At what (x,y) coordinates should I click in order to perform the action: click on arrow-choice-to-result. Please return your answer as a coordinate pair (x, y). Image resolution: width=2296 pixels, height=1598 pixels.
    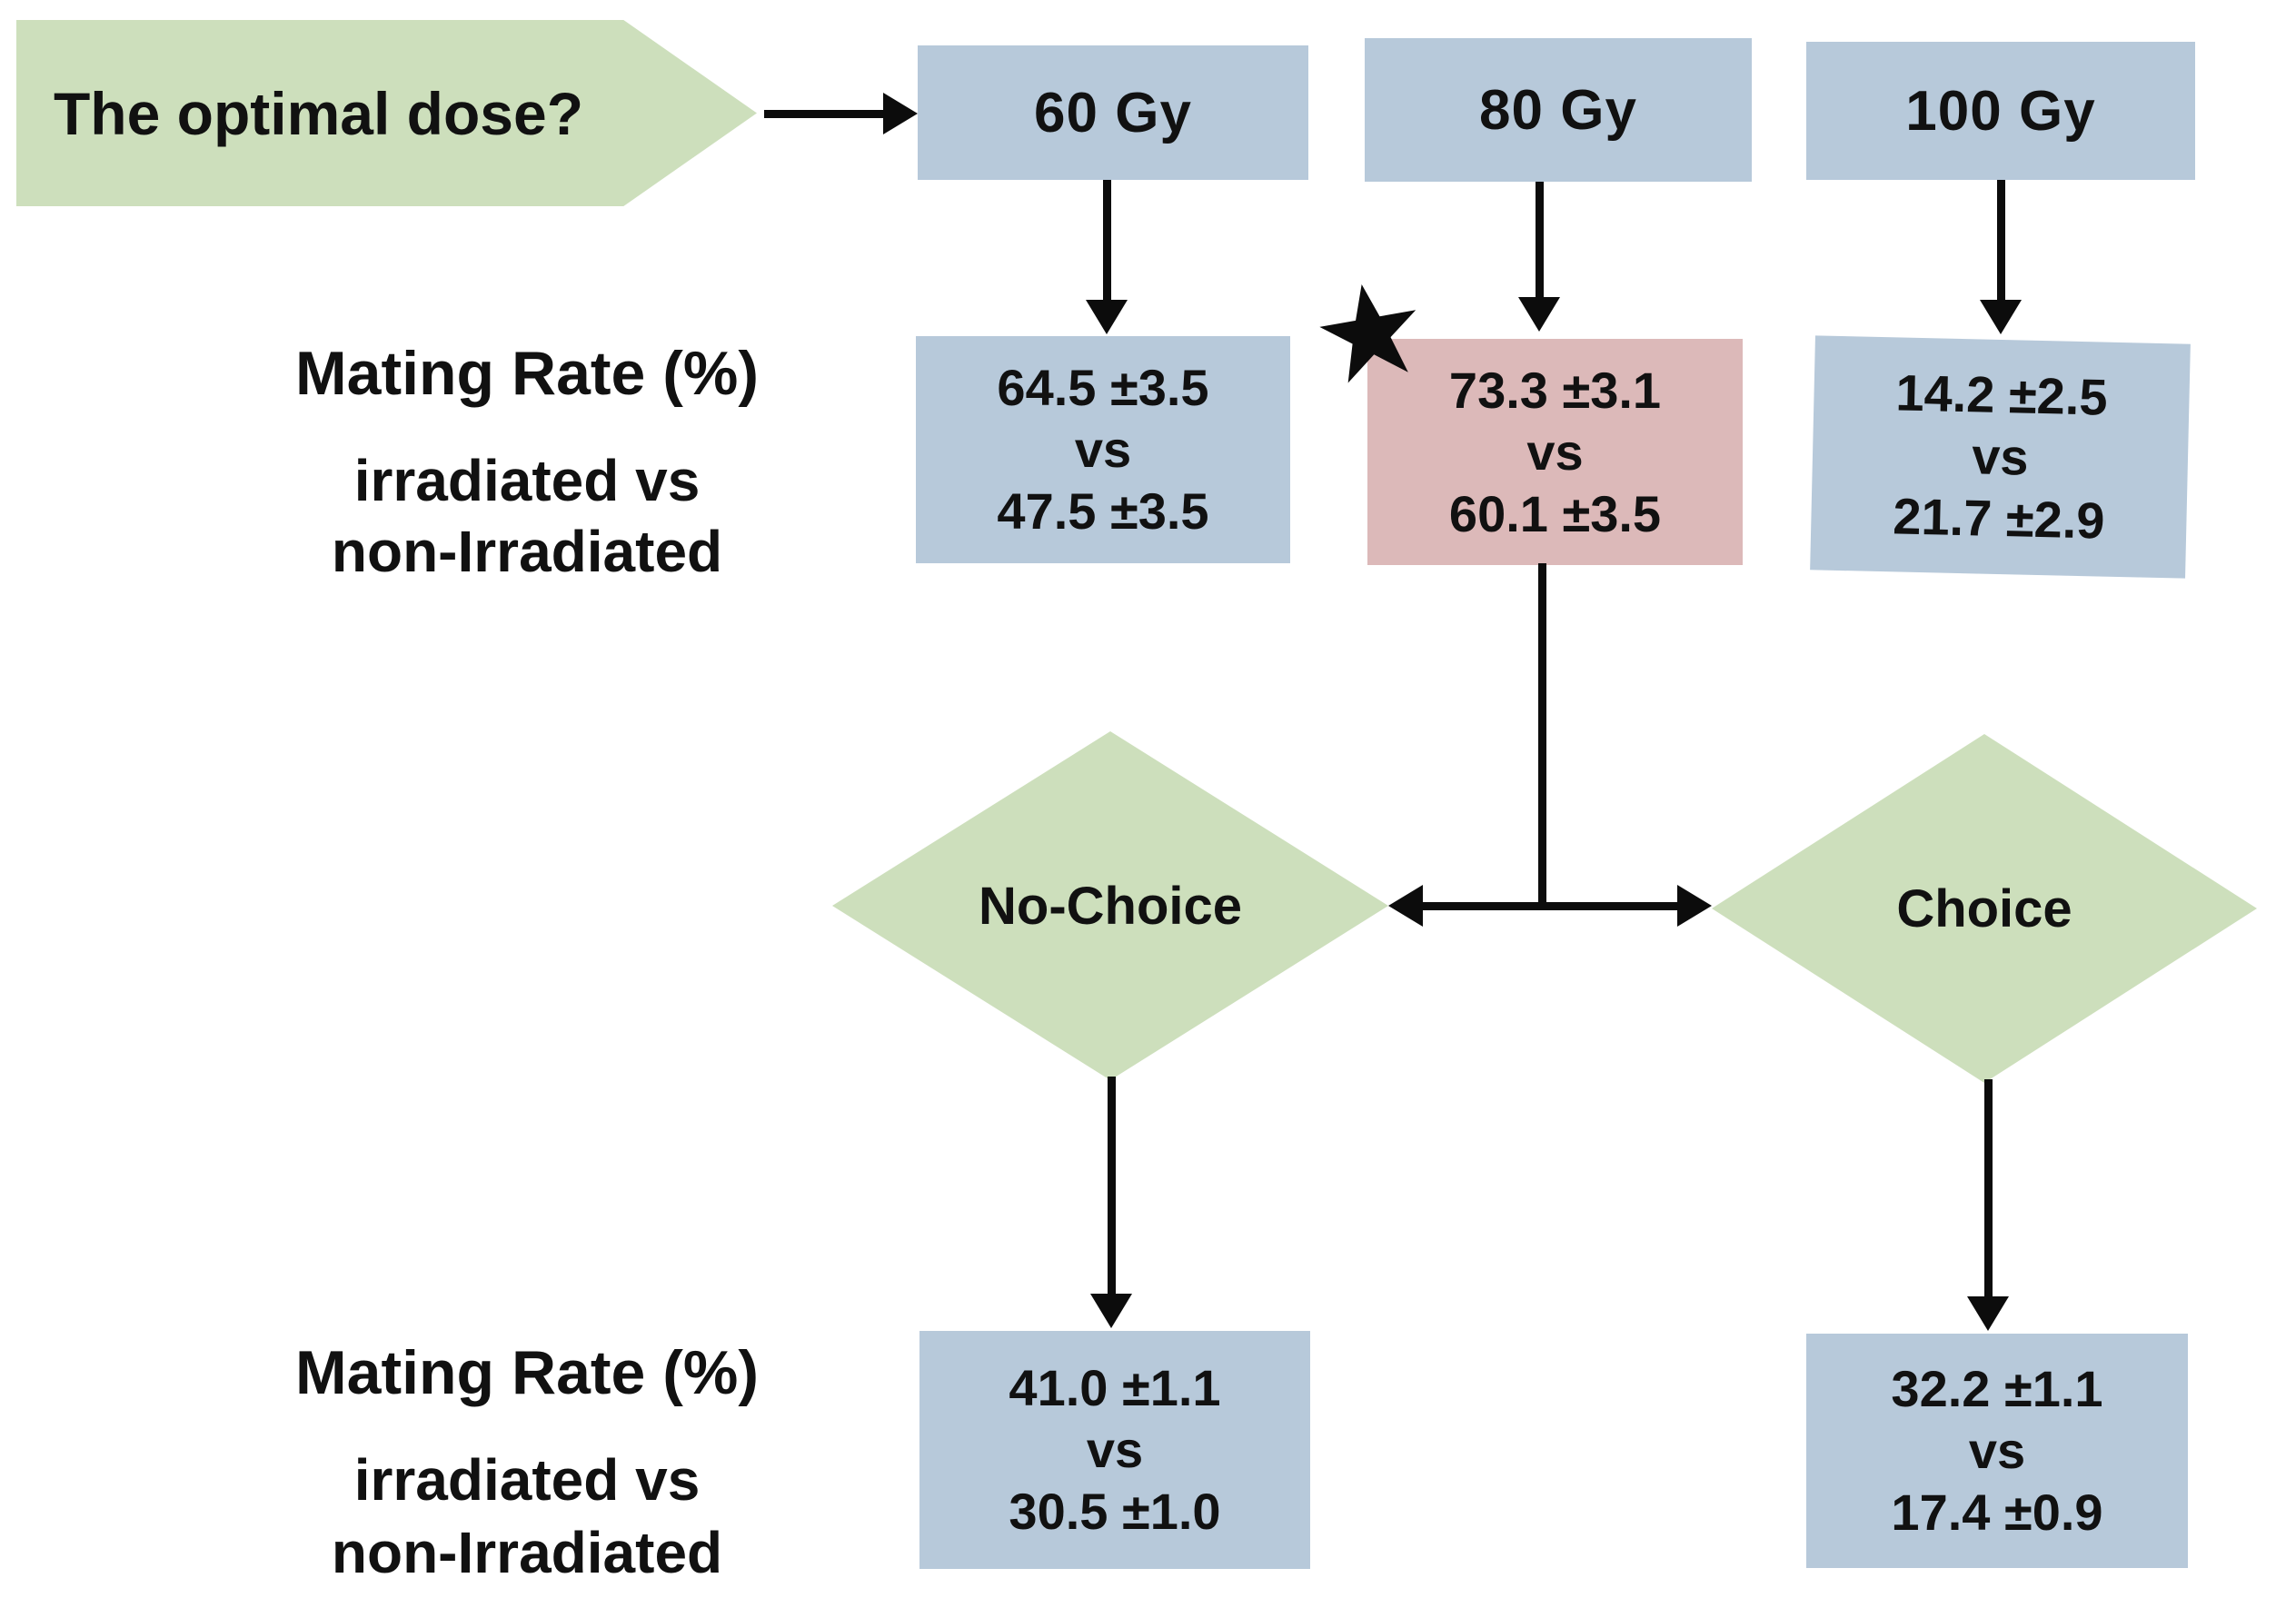
    Looking at the image, I should click on (1988, 1189).